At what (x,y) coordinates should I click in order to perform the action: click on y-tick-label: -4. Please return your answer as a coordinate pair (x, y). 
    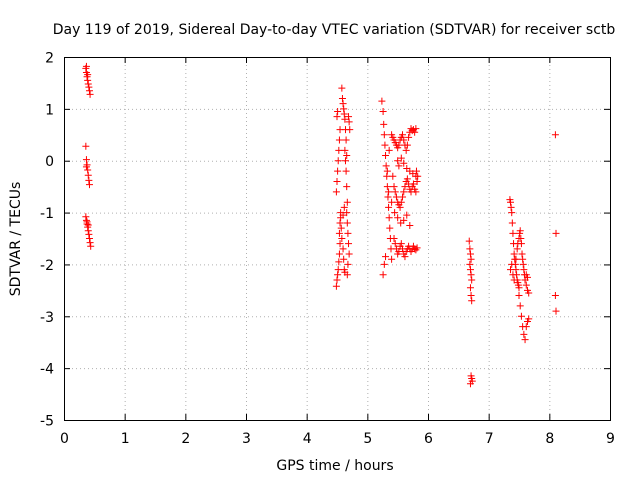
    Looking at the image, I should click on (47, 370).